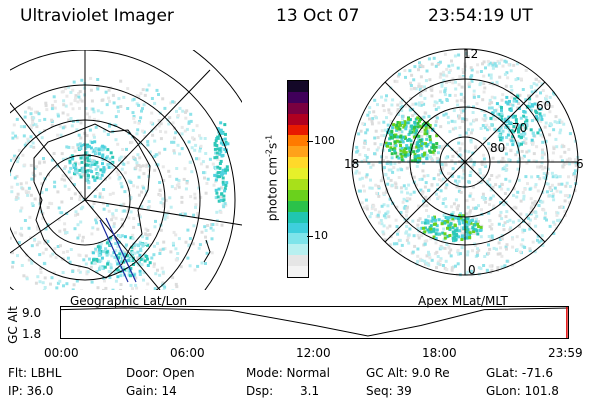  What do you see at coordinates (187, 353) in the screenshot?
I see `timeline-xtick-0600: 06:00` at bounding box center [187, 353].